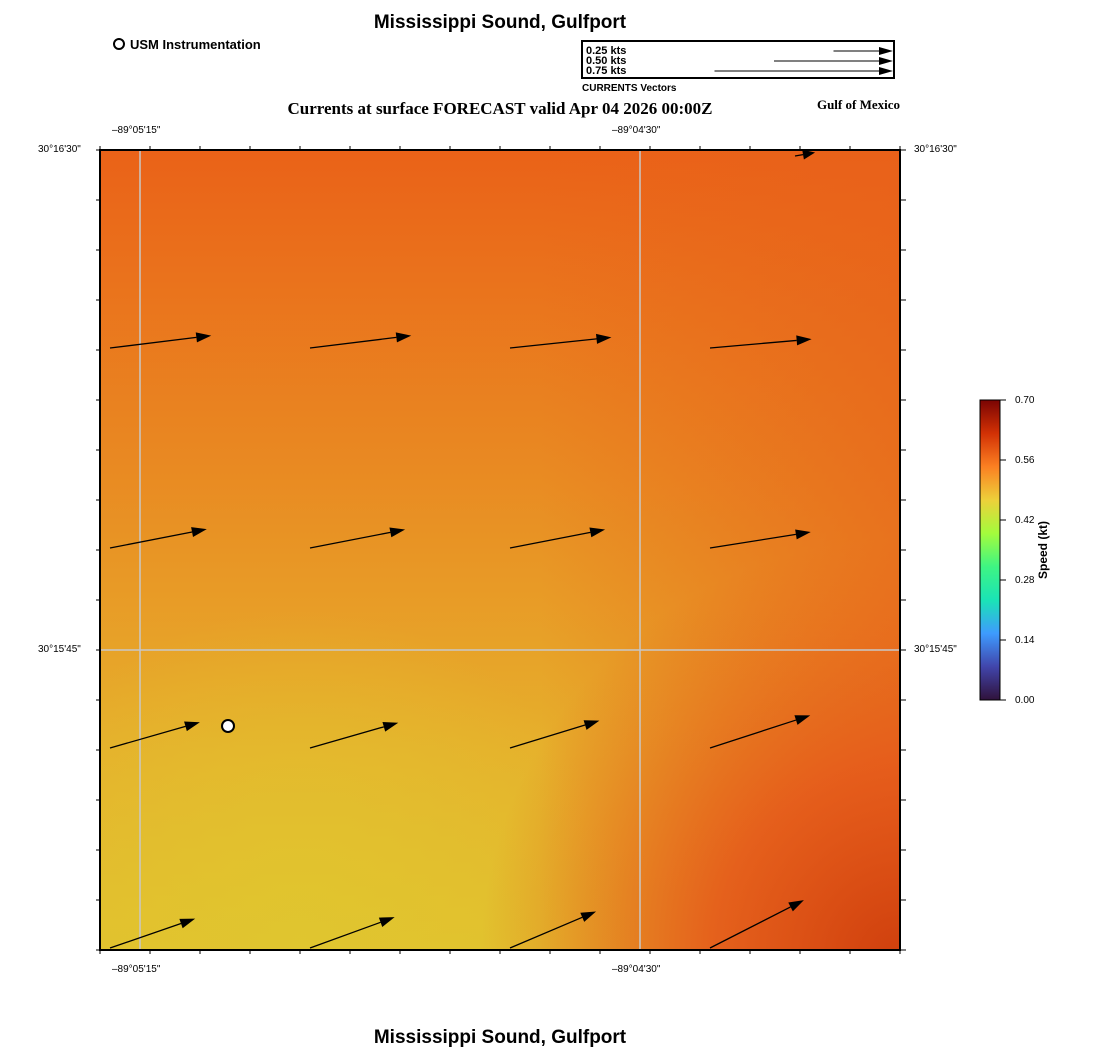  What do you see at coordinates (606, 61) in the screenshot?
I see `vector-legend-label: 0.50 kts` at bounding box center [606, 61].